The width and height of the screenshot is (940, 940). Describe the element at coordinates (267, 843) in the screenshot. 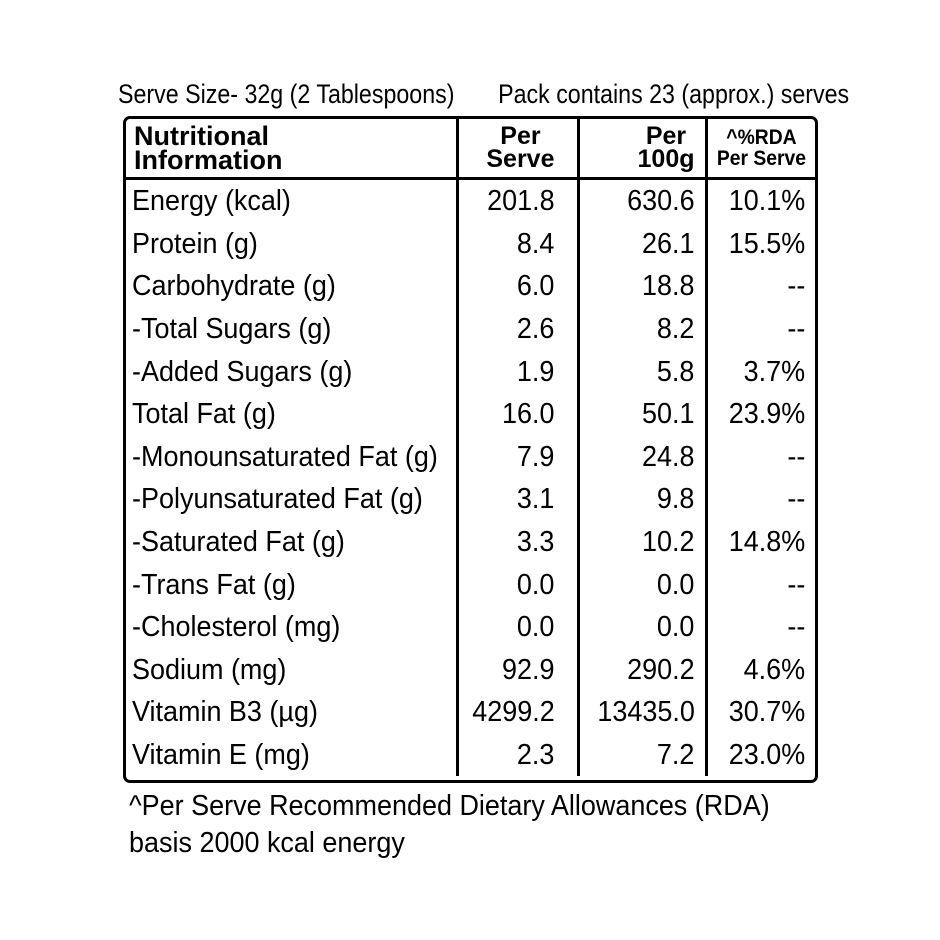

I see `footnote-line: basis 2000 kcal energy` at that location.